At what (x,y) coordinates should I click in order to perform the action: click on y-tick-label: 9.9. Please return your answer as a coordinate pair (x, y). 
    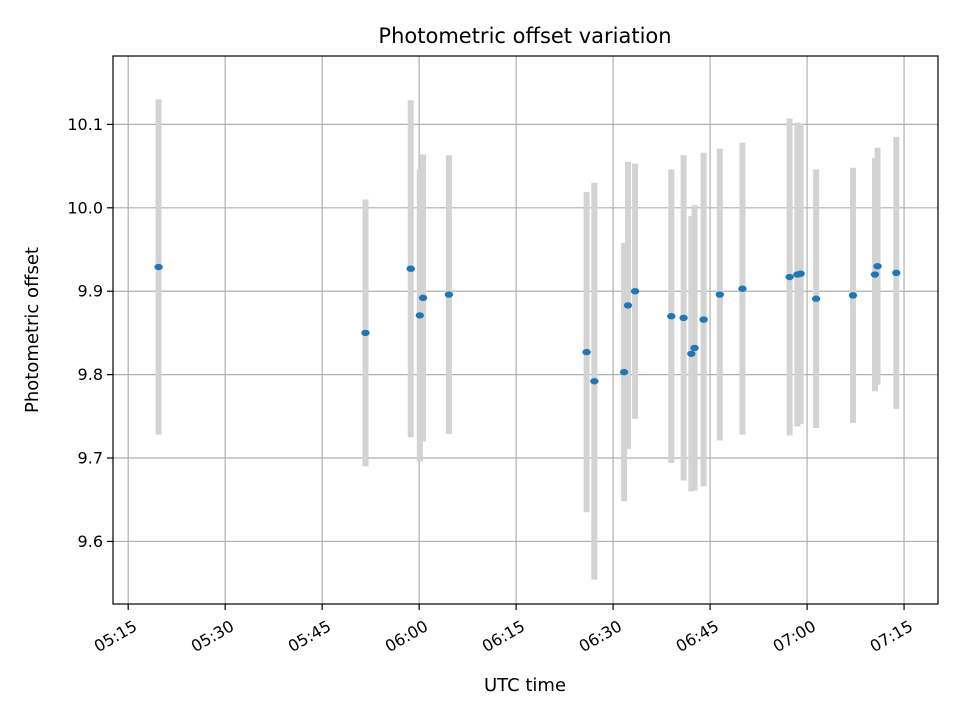
    Looking at the image, I should click on (90, 291).